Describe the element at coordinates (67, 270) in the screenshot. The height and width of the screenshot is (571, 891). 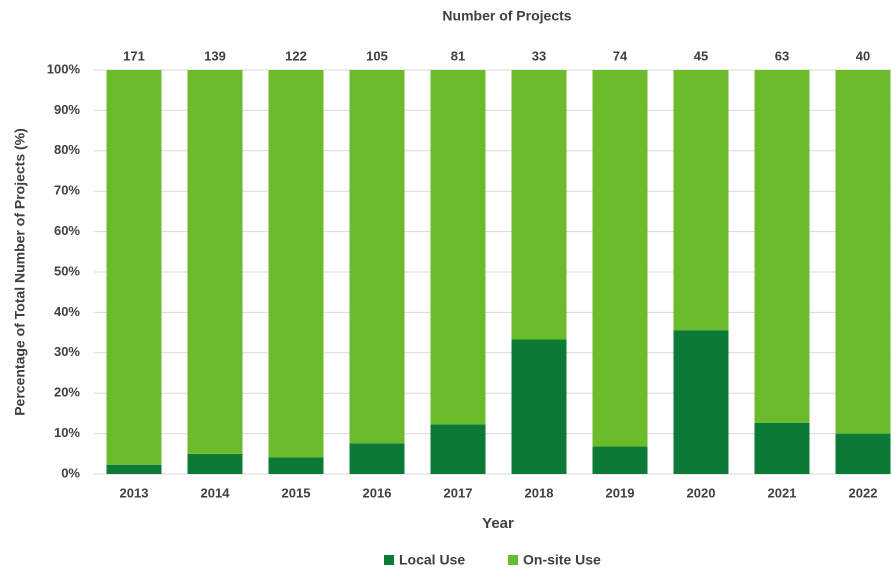
I see `y-tick-label: 50%` at that location.